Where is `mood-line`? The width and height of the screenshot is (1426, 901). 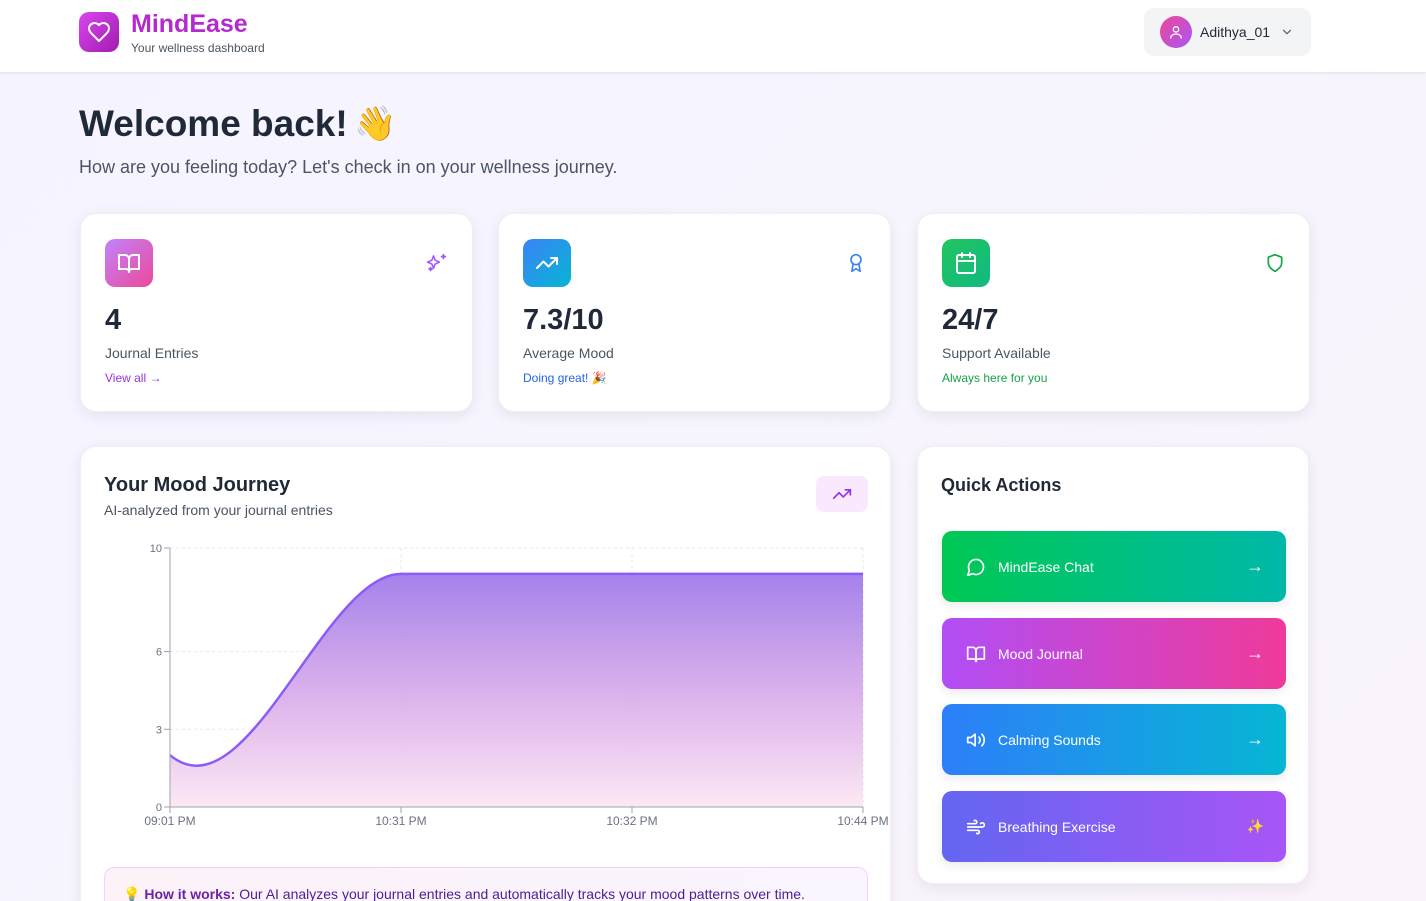
mood-line is located at coordinates (516, 669).